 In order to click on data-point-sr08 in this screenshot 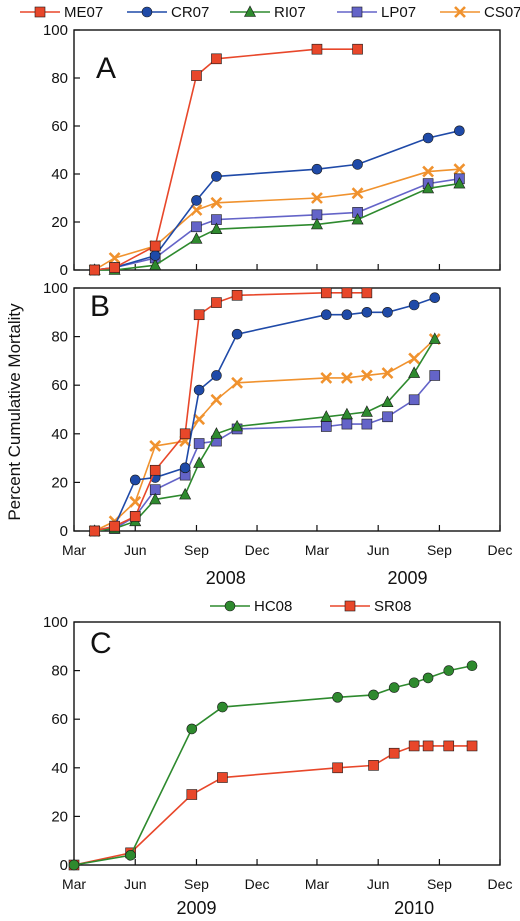, I will do `click(192, 794)`.